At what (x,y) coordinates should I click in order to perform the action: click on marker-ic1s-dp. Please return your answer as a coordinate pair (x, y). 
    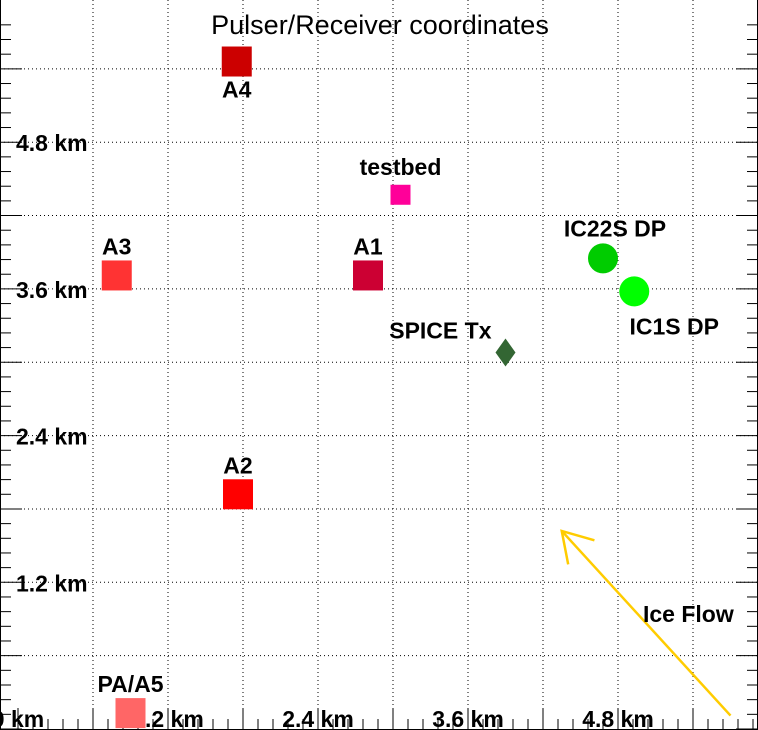
    Looking at the image, I should click on (634, 291).